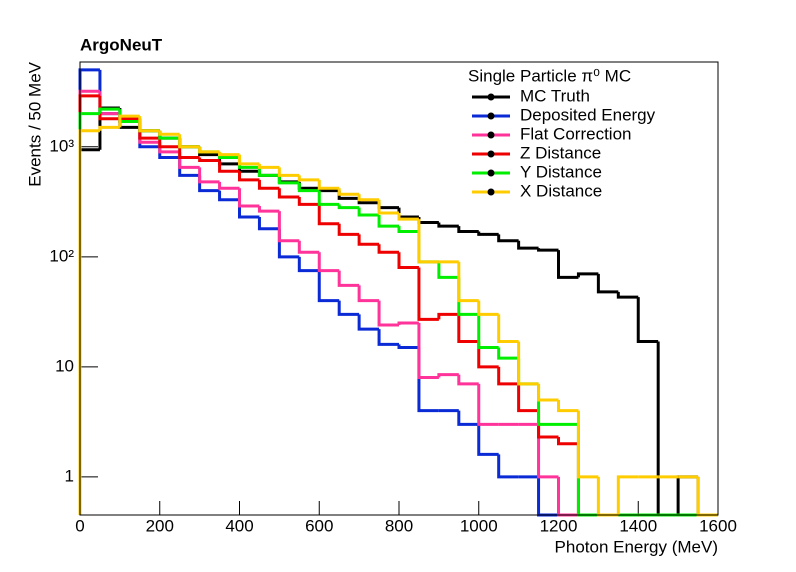  What do you see at coordinates (61, 145) in the screenshot?
I see `y-tick-label: 10³` at bounding box center [61, 145].